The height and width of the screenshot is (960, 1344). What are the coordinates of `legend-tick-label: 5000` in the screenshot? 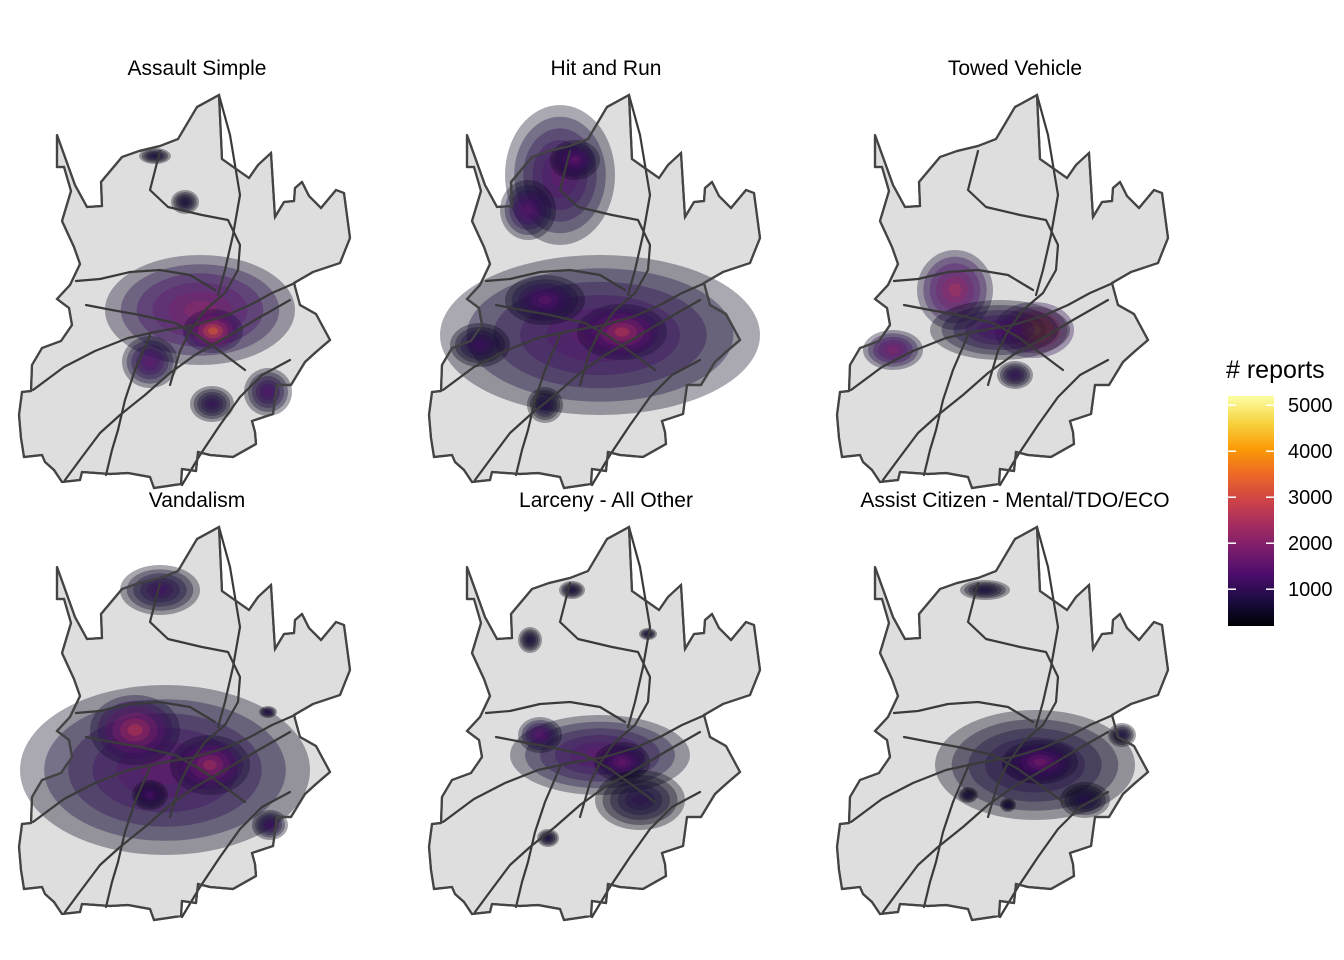 It's located at (1310, 406).